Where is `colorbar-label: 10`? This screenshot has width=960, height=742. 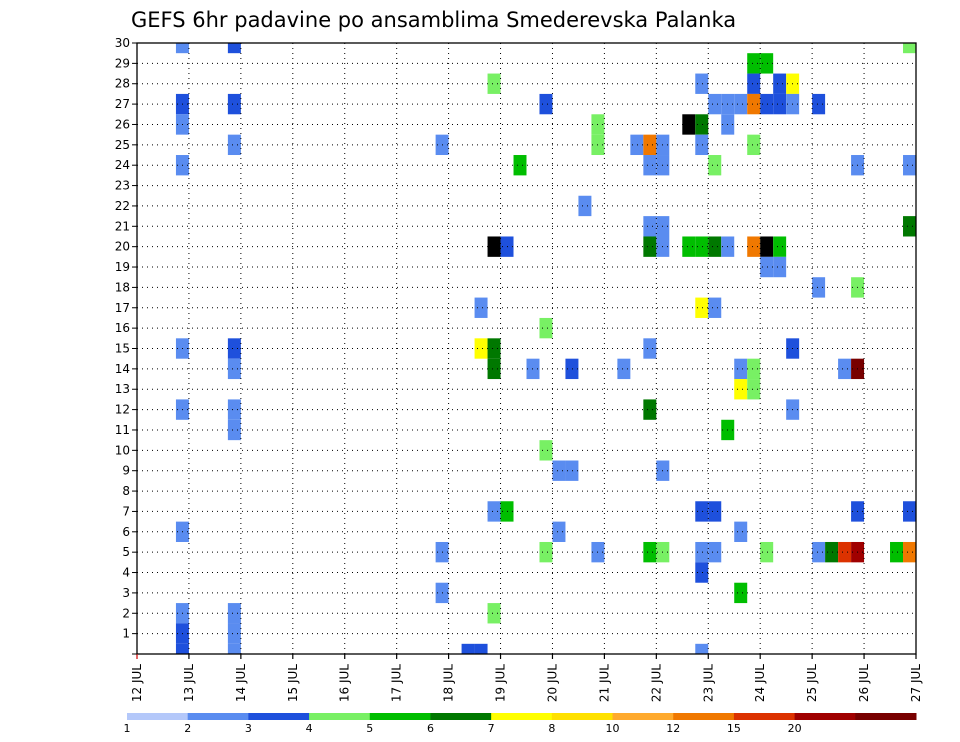
colorbar-label: 10 is located at coordinates (613, 728).